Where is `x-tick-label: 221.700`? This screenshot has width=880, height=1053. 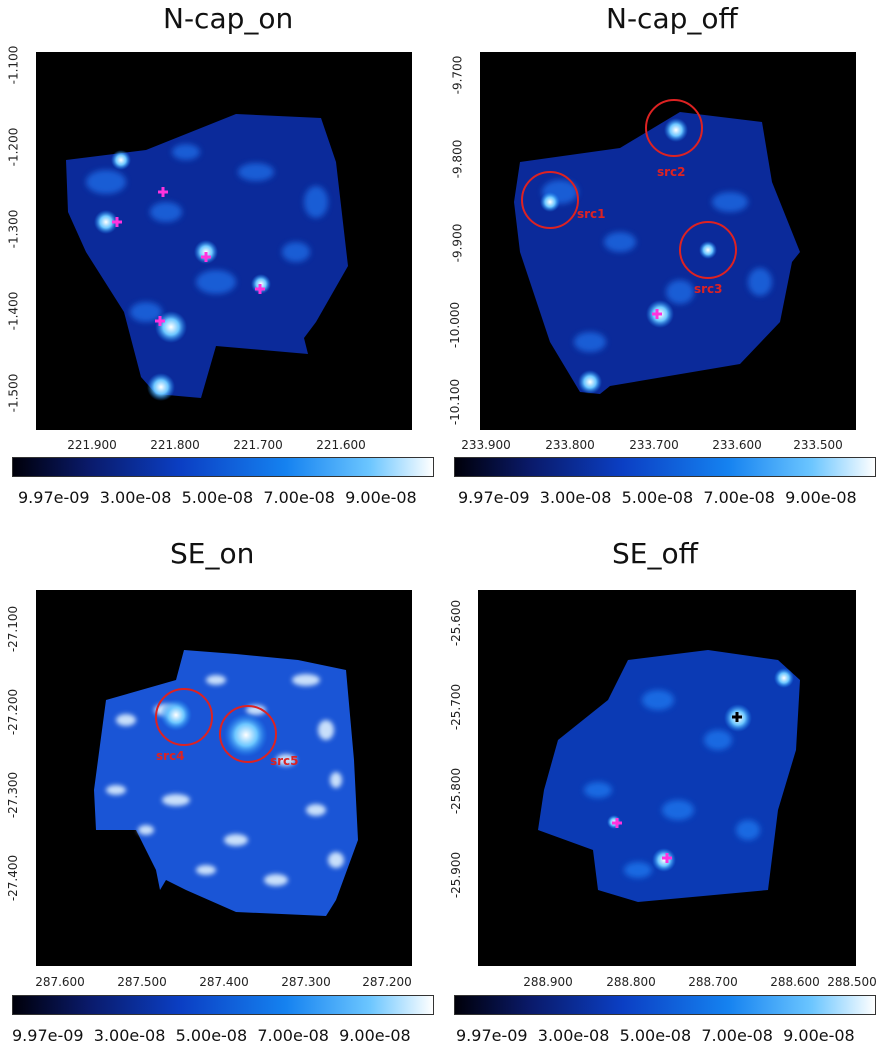 x-tick-label: 221.700 is located at coordinates (258, 445).